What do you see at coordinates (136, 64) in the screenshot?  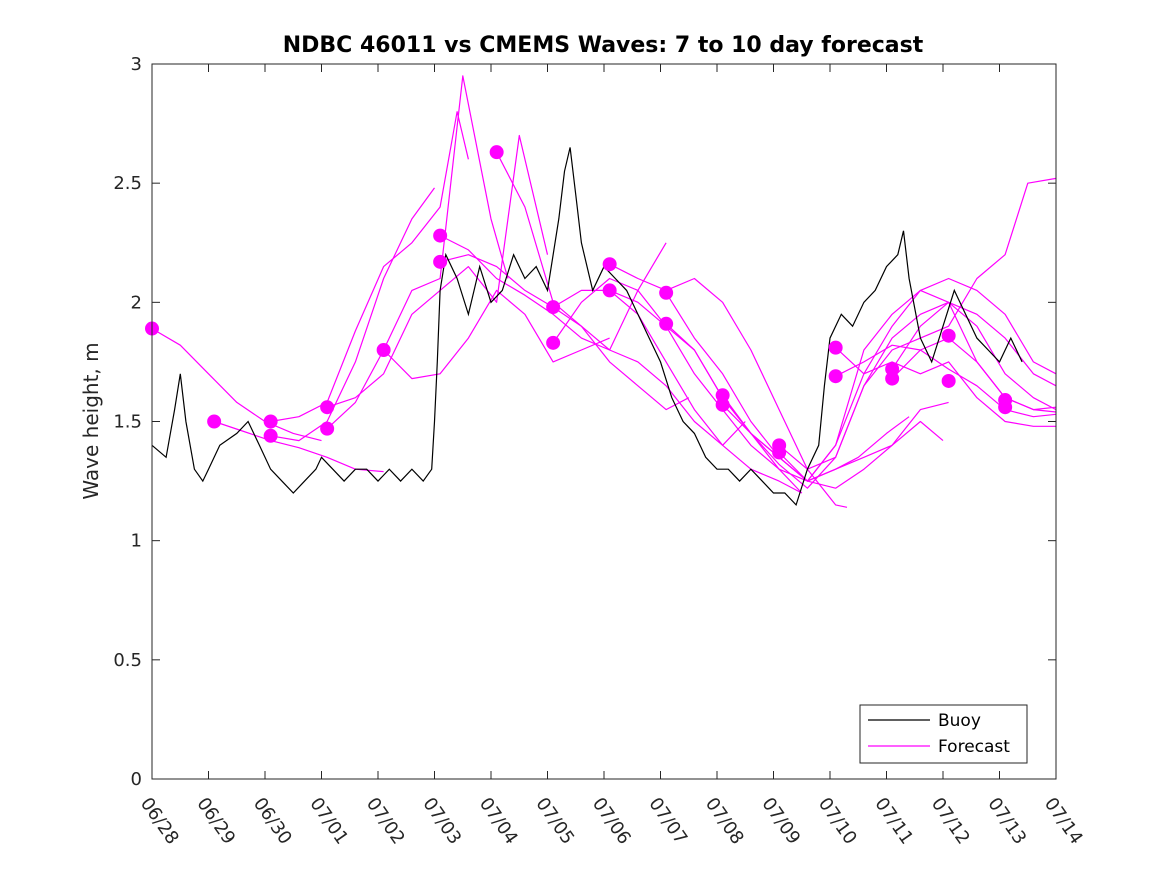 I see `y-tick-label: 3` at bounding box center [136, 64].